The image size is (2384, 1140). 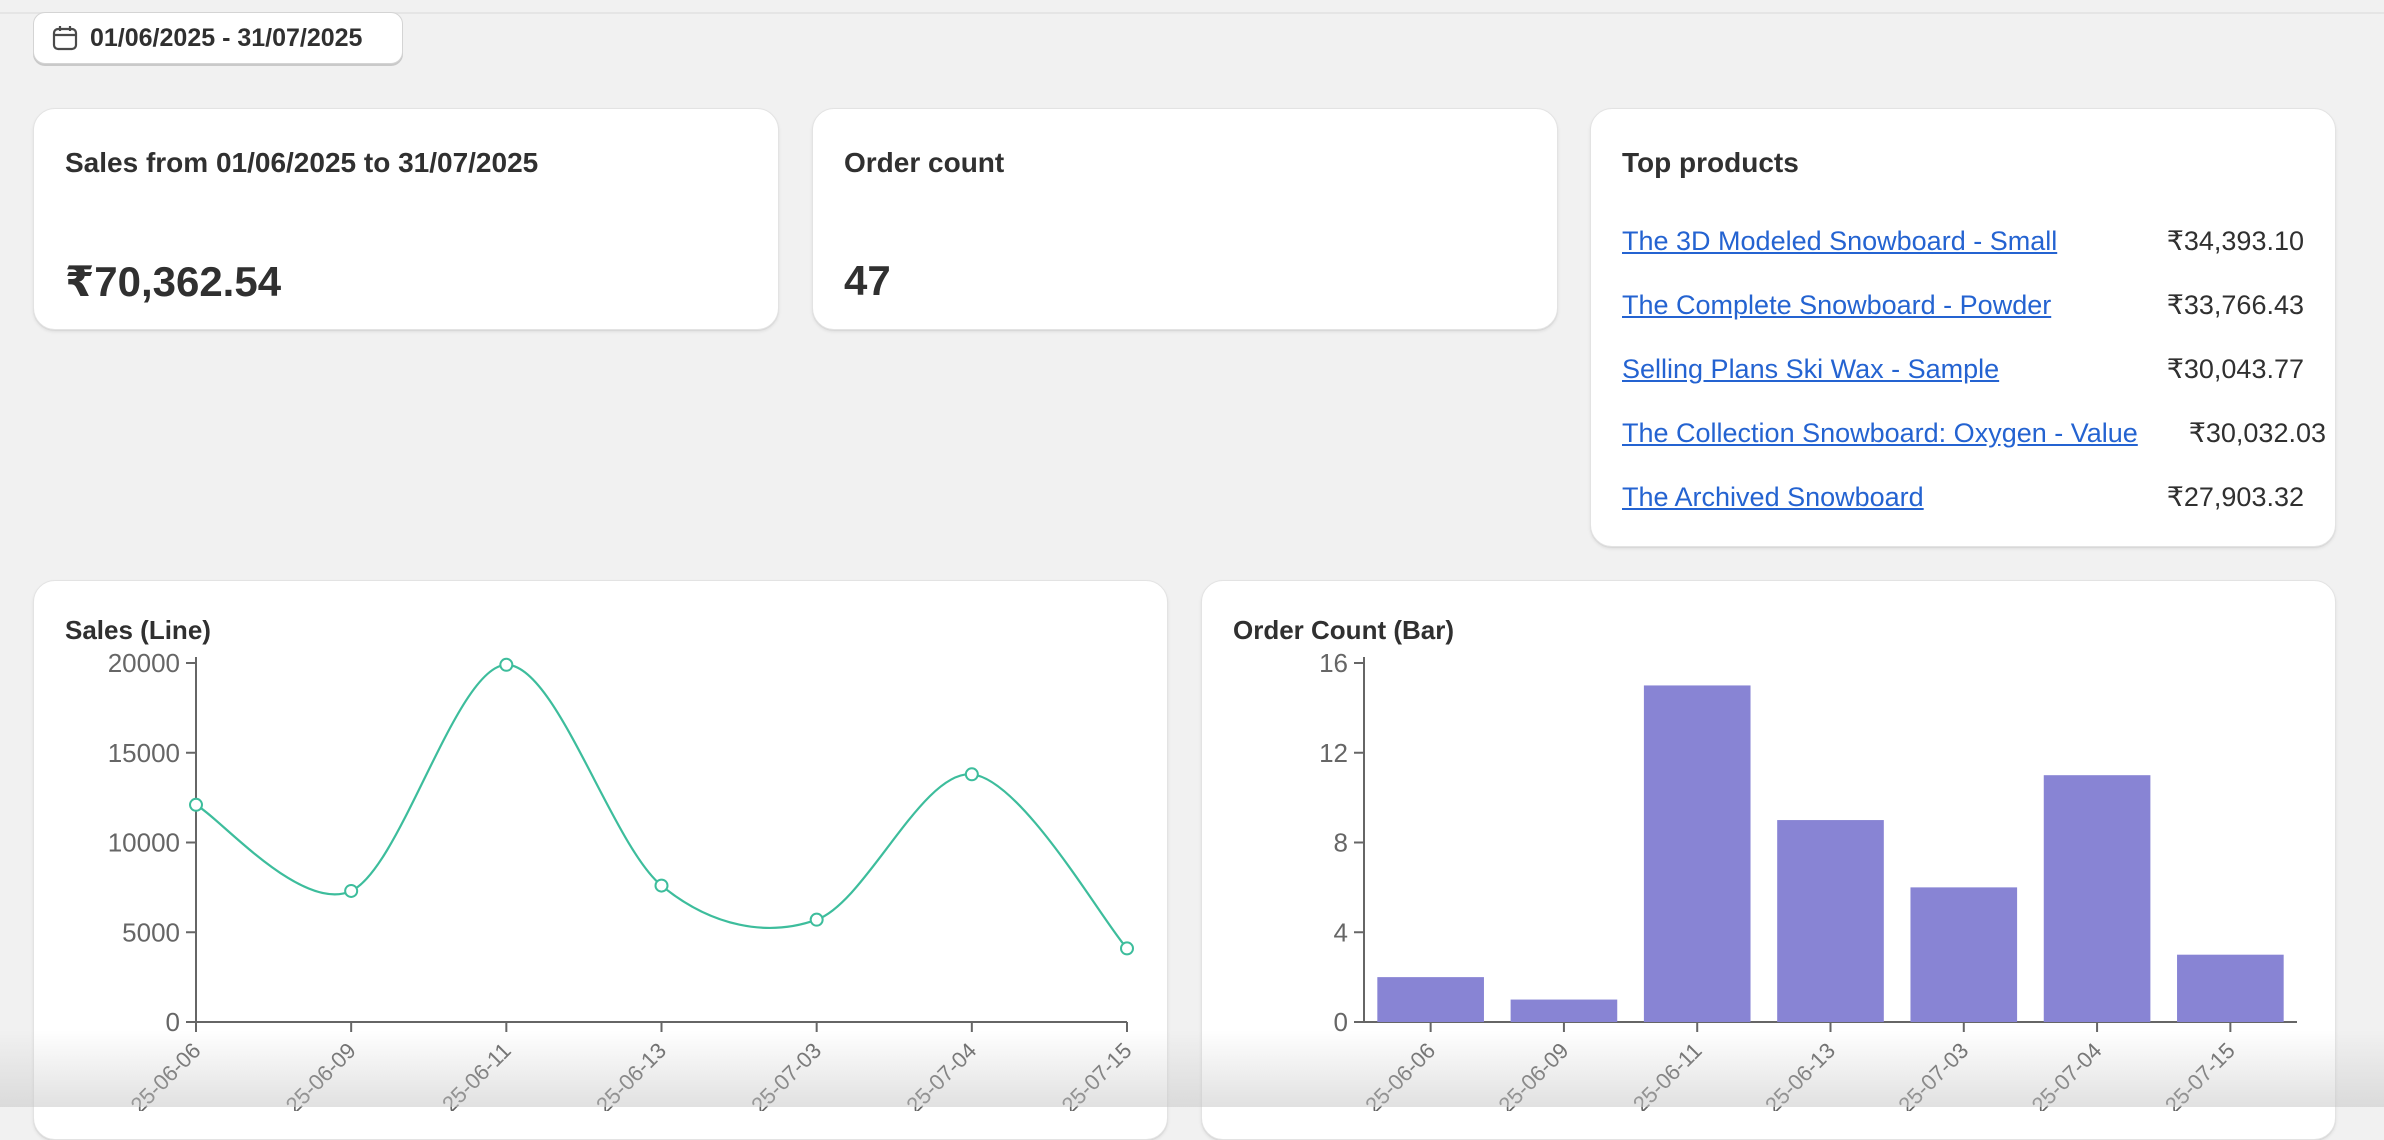 I want to click on y-tick-label: 12, so click(x=1333, y=753).